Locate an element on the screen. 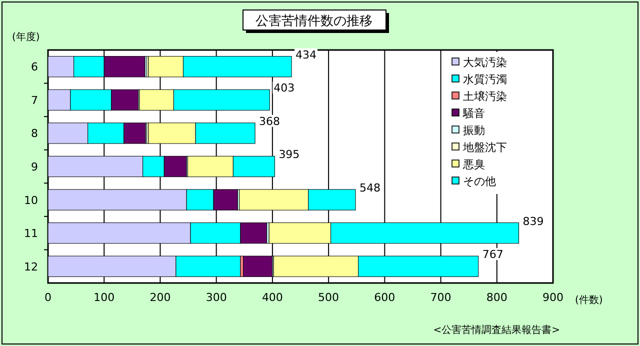 The width and height of the screenshot is (640, 346). x-tick-label: 400 is located at coordinates (272, 297).